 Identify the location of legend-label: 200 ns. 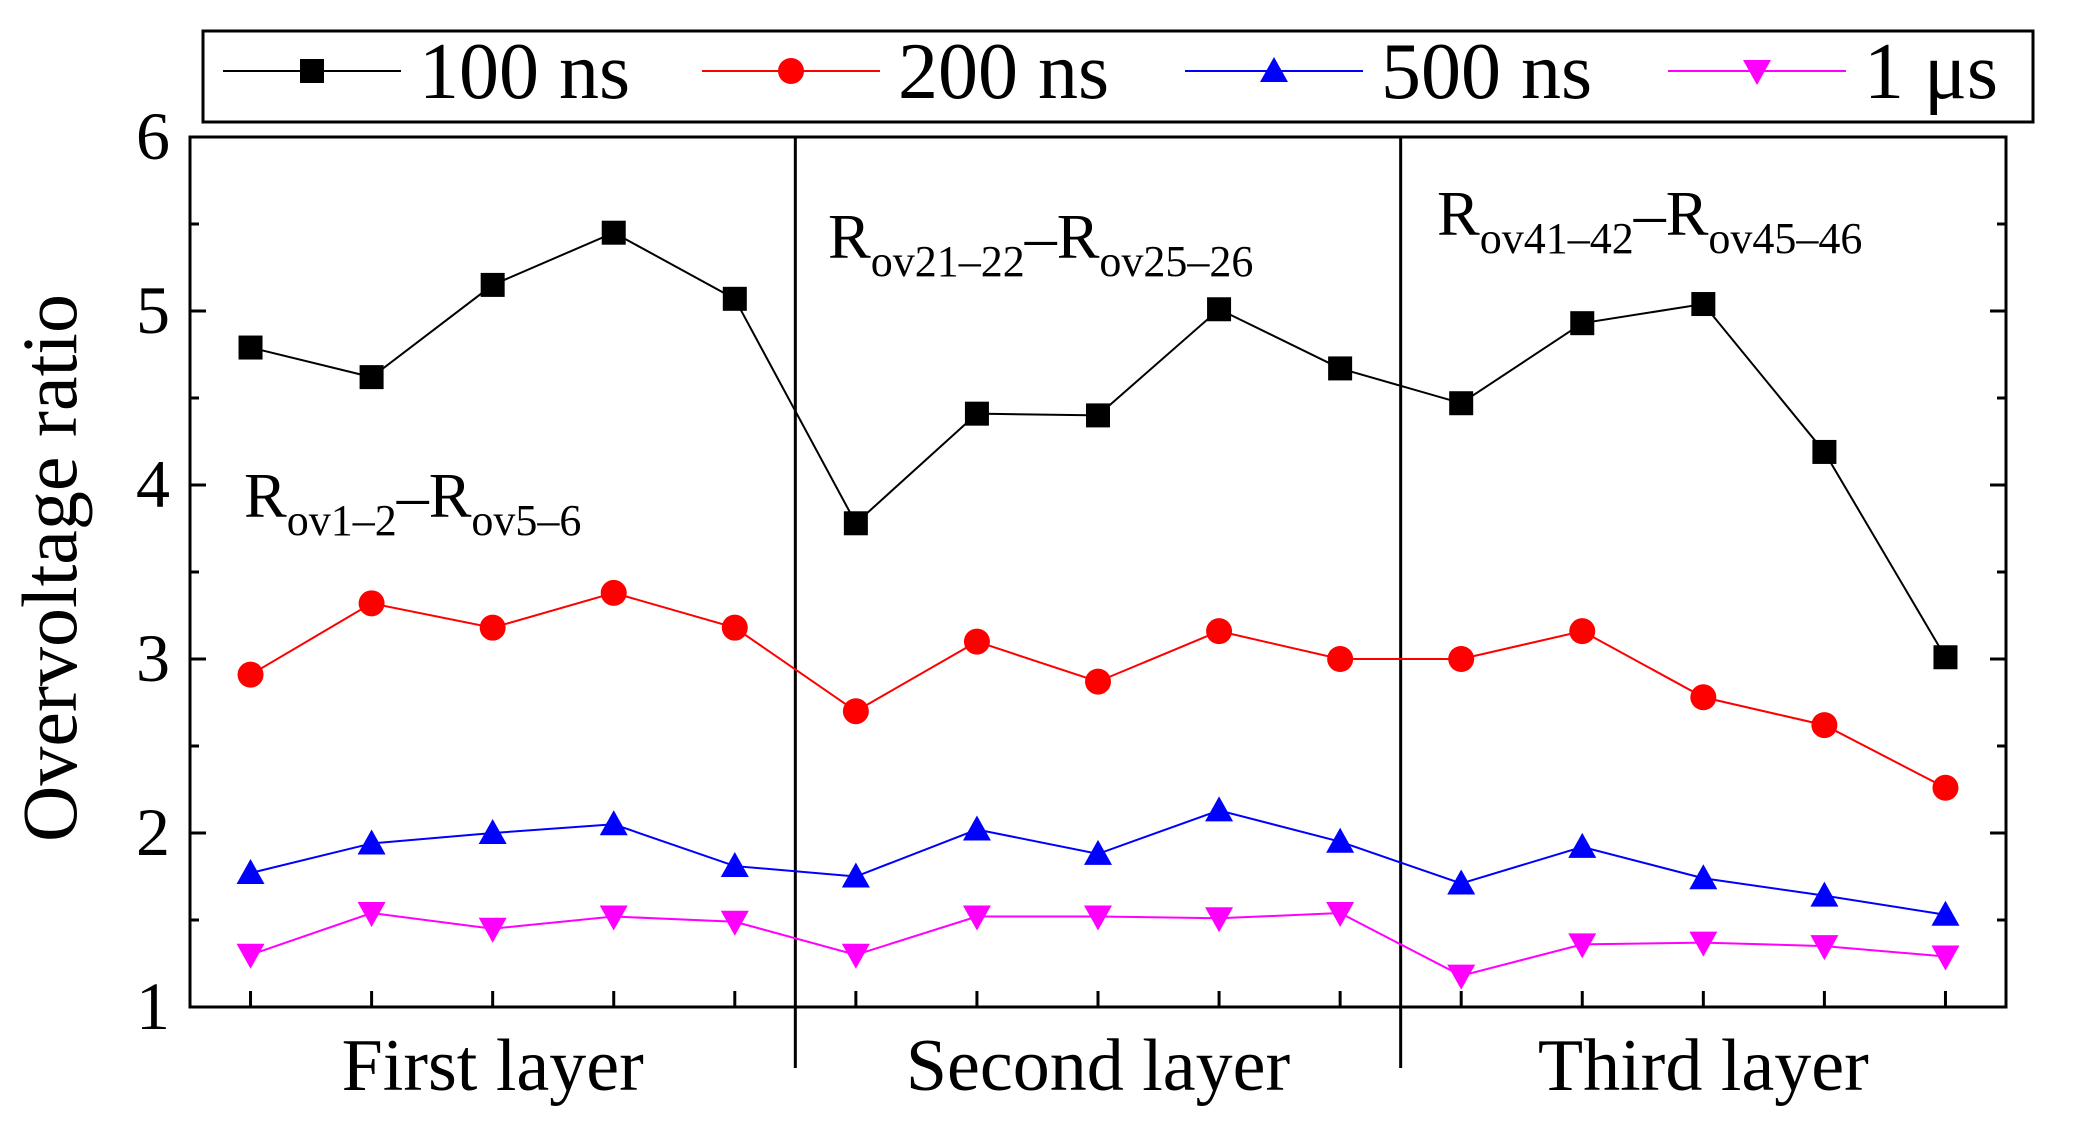
(1003, 72).